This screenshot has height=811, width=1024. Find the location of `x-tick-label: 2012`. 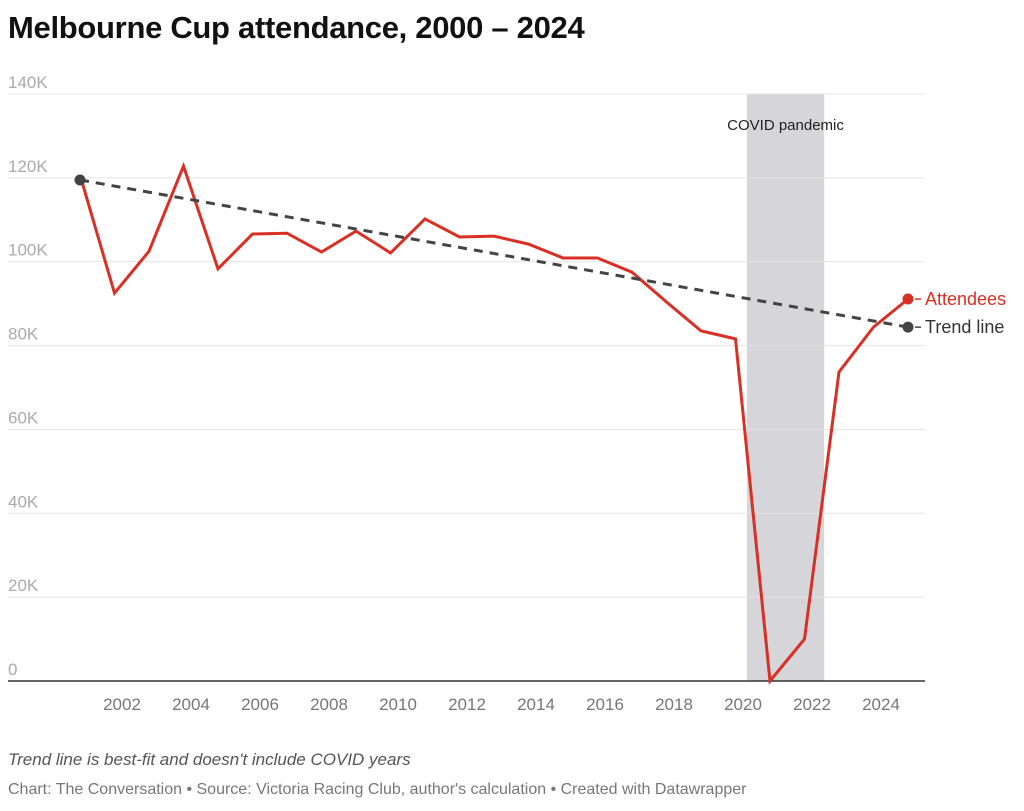

x-tick-label: 2012 is located at coordinates (467, 704).